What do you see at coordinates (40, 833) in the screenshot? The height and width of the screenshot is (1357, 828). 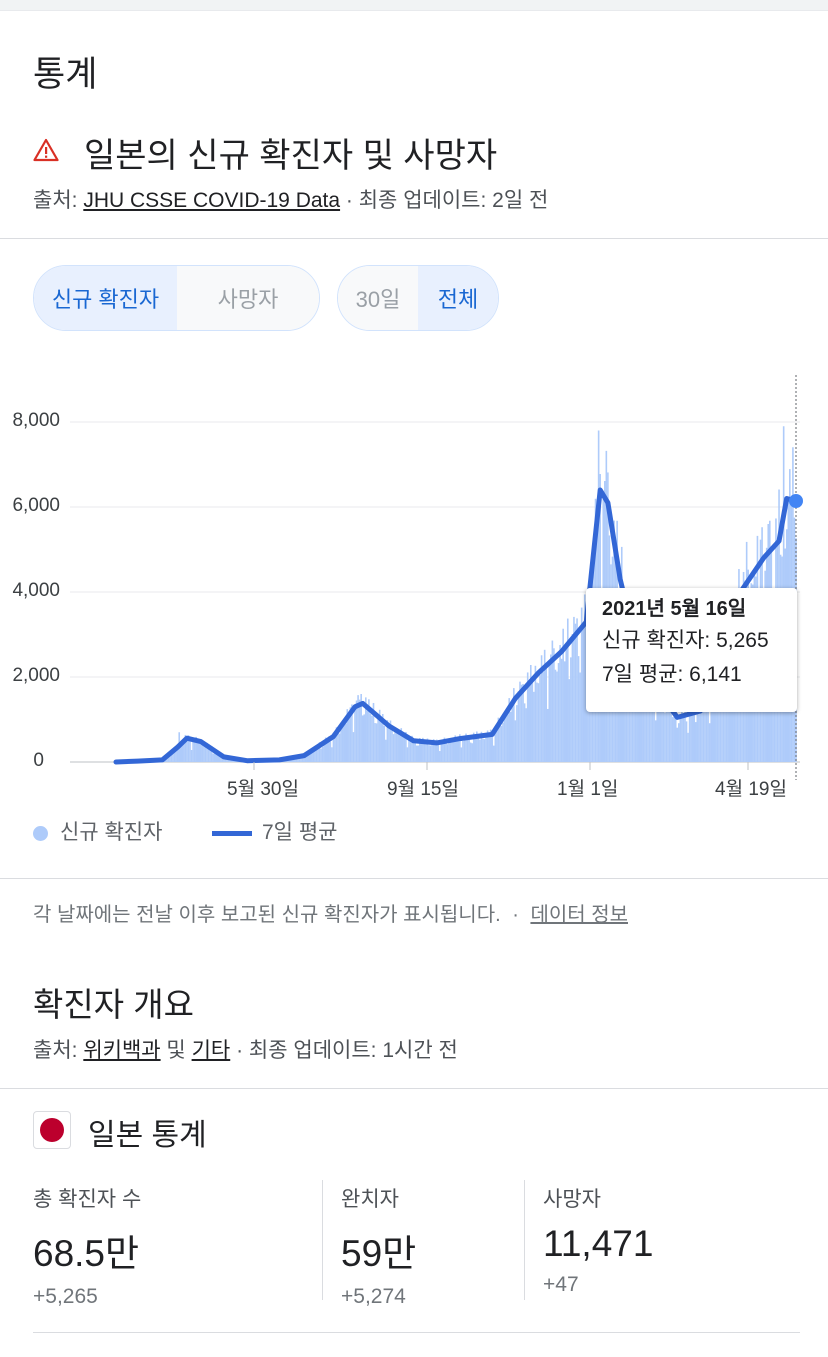 I see `legend-dot-icon` at bounding box center [40, 833].